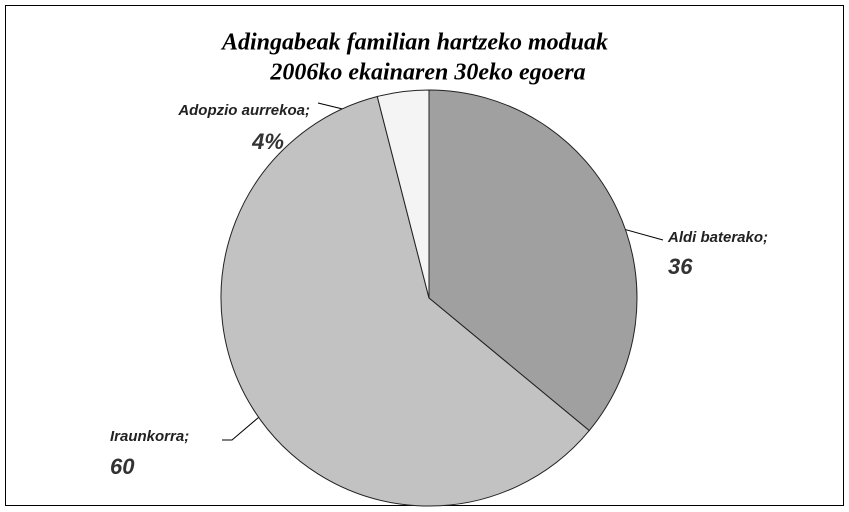 This screenshot has height=512, width=849. Describe the element at coordinates (243, 110) in the screenshot. I see `slice-label: Adopzio aurrekoa;` at that location.